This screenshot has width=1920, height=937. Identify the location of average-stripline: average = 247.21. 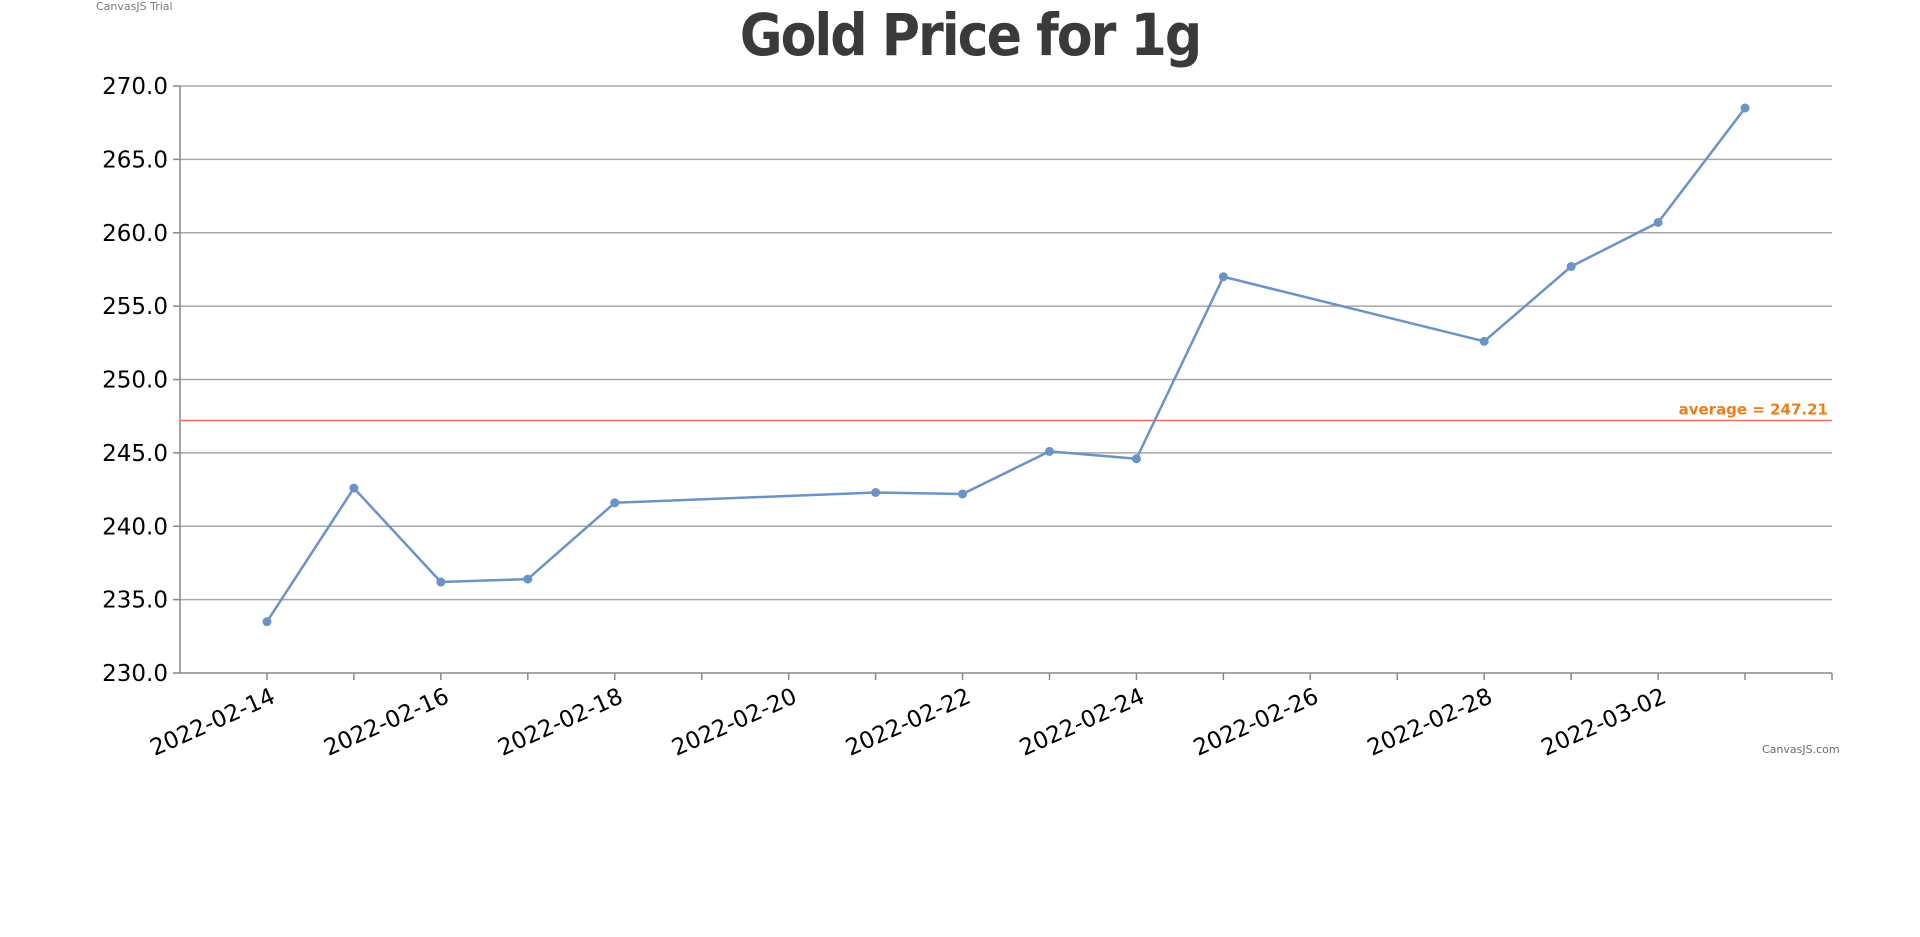
(1006, 411).